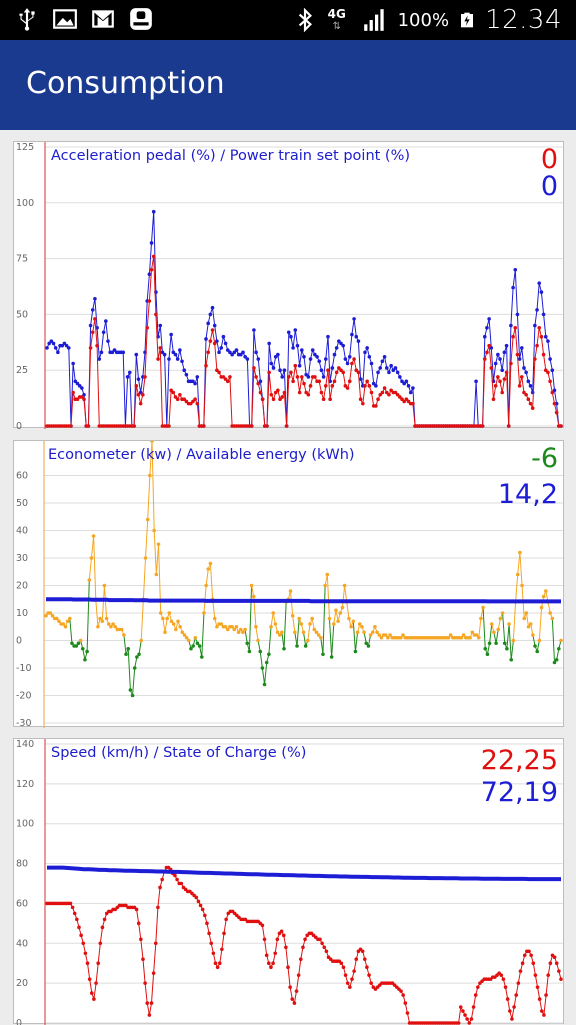 The image size is (576, 1025). Describe the element at coordinates (22, 370) in the screenshot. I see `y-tick-label: 25` at that location.